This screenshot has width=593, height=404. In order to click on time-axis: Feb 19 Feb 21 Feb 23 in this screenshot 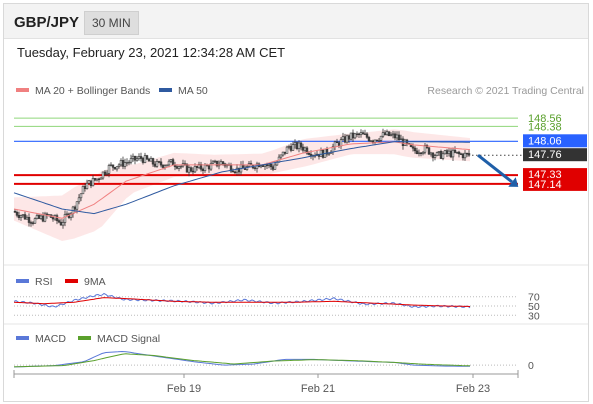, I will do `click(266, 382)`.